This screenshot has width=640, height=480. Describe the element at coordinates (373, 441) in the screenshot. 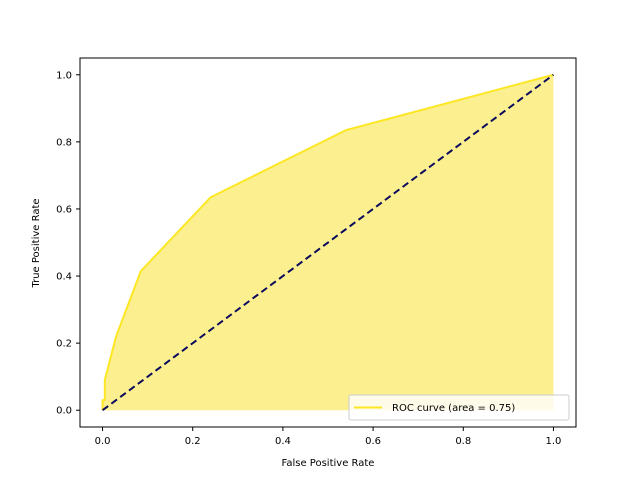

I see `x-tick-label: 0.6` at that location.